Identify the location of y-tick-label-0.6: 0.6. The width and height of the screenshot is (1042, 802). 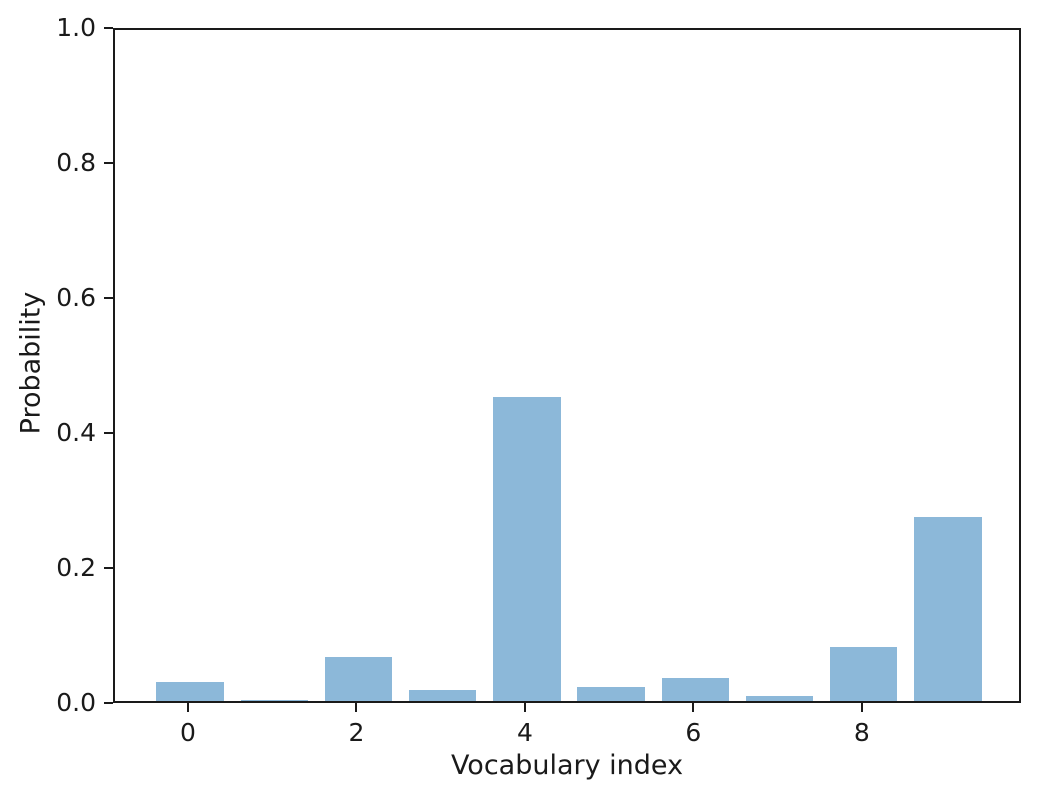
(76, 297).